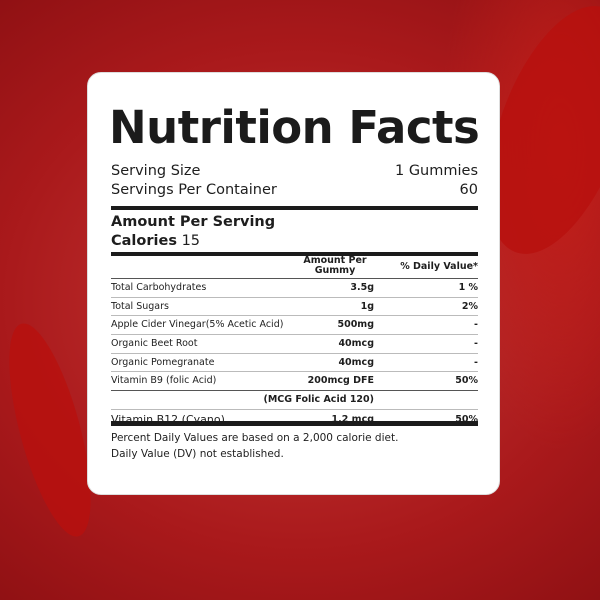 This screenshot has width=600, height=600. What do you see at coordinates (294, 288) in the screenshot?
I see `table-row: Total Carbohydrates 3.5g 1 %` at bounding box center [294, 288].